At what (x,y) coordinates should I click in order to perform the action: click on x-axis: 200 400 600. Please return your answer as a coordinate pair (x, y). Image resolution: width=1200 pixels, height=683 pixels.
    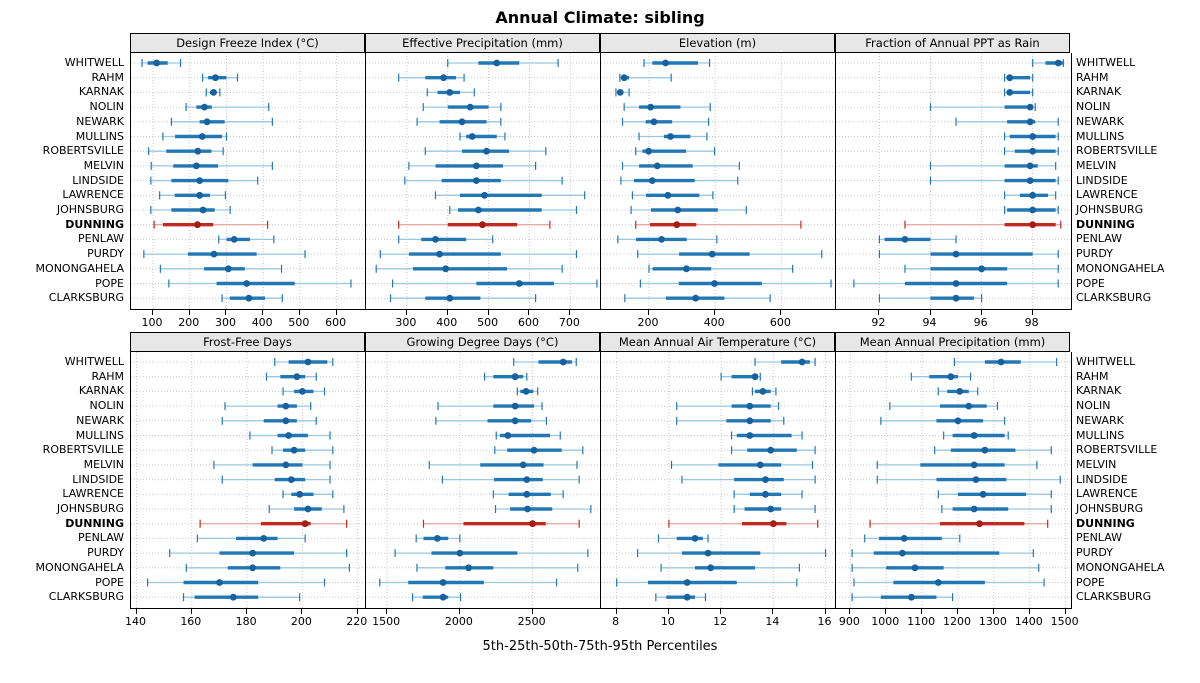
    Looking at the image, I should click on (717, 321).